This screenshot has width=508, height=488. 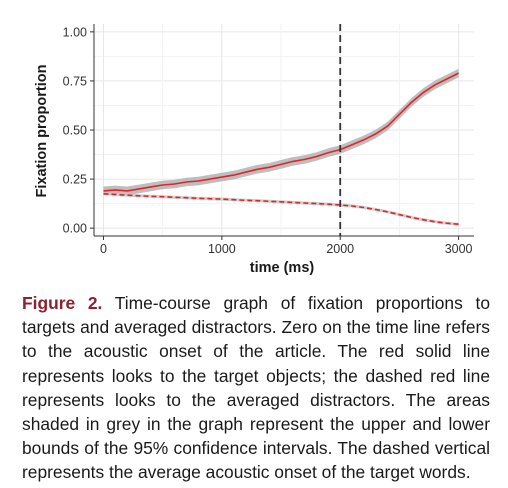 I want to click on y-tick-label: 0.75, so click(x=75, y=81).